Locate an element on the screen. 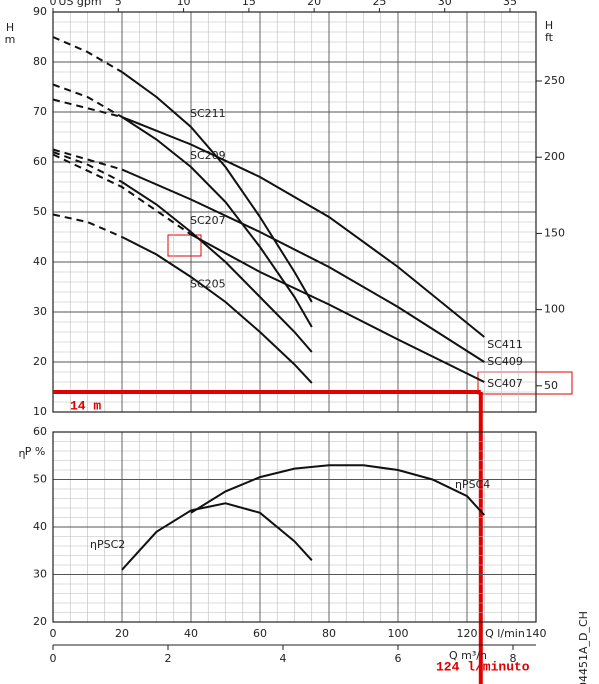  y-tick-label: 90 is located at coordinates (40, 11).